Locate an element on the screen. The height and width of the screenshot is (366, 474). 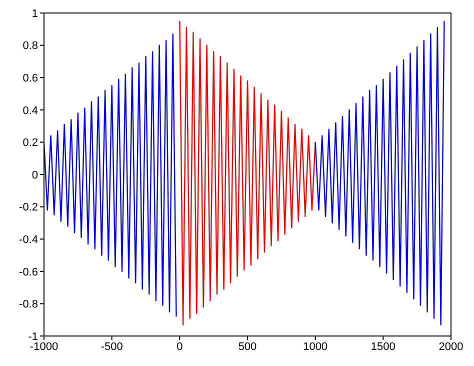
y-tick-label: -0.6 is located at coordinates (28, 272).